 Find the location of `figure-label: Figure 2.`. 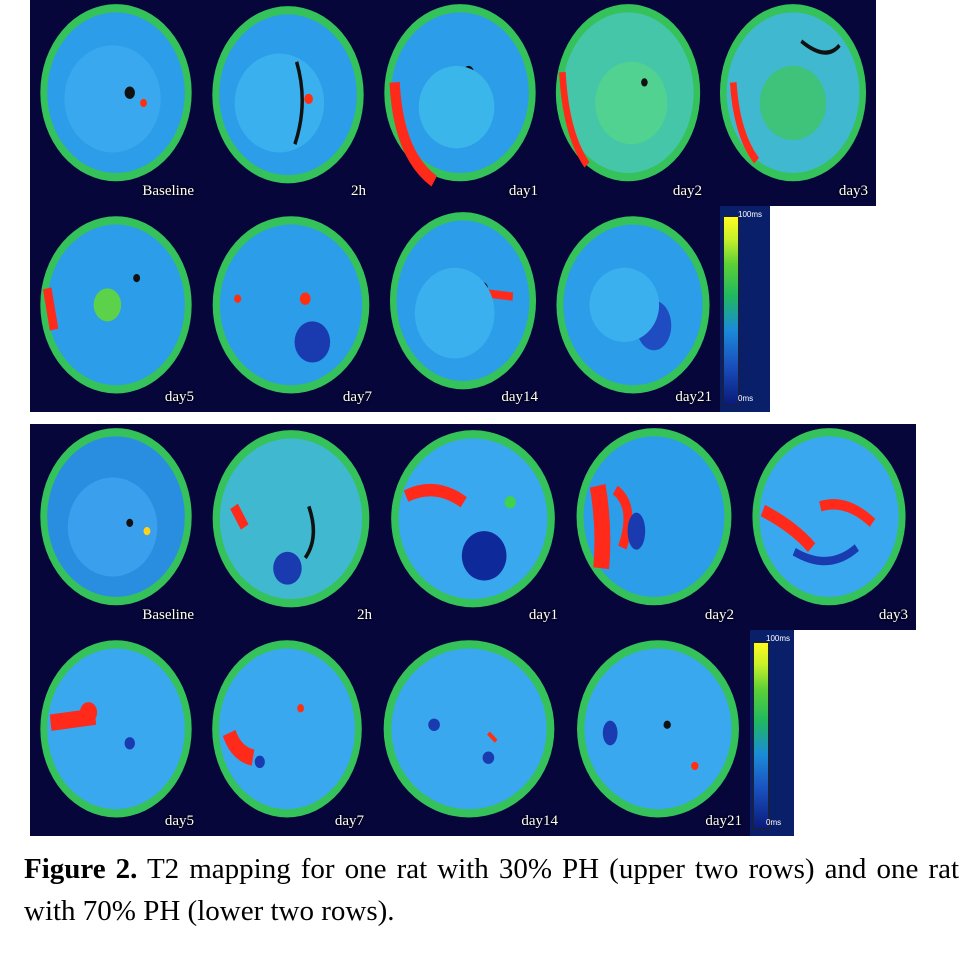

figure-label: Figure 2. is located at coordinates (81, 869).